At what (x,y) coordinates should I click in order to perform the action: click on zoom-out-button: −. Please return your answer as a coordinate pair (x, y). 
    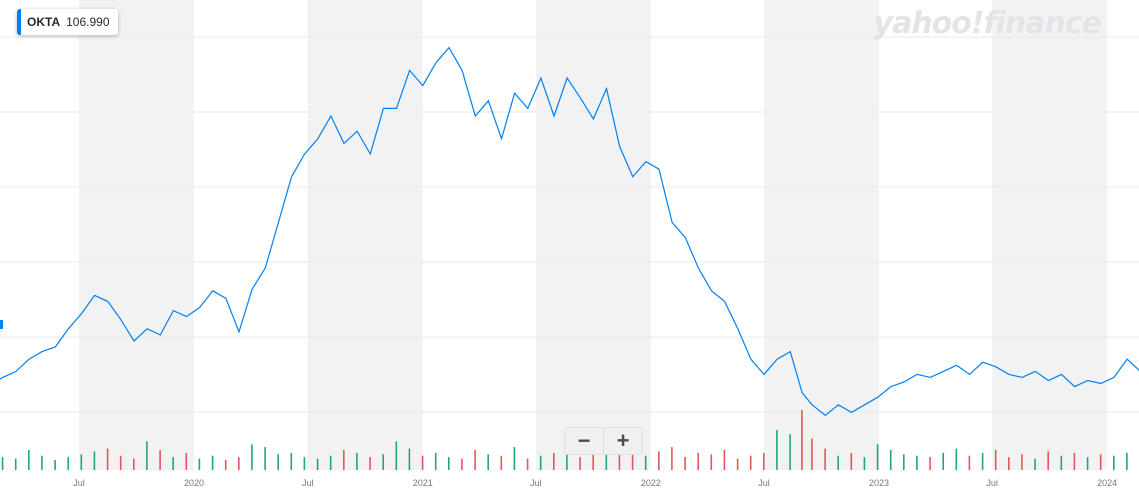
    Looking at the image, I should click on (584, 440).